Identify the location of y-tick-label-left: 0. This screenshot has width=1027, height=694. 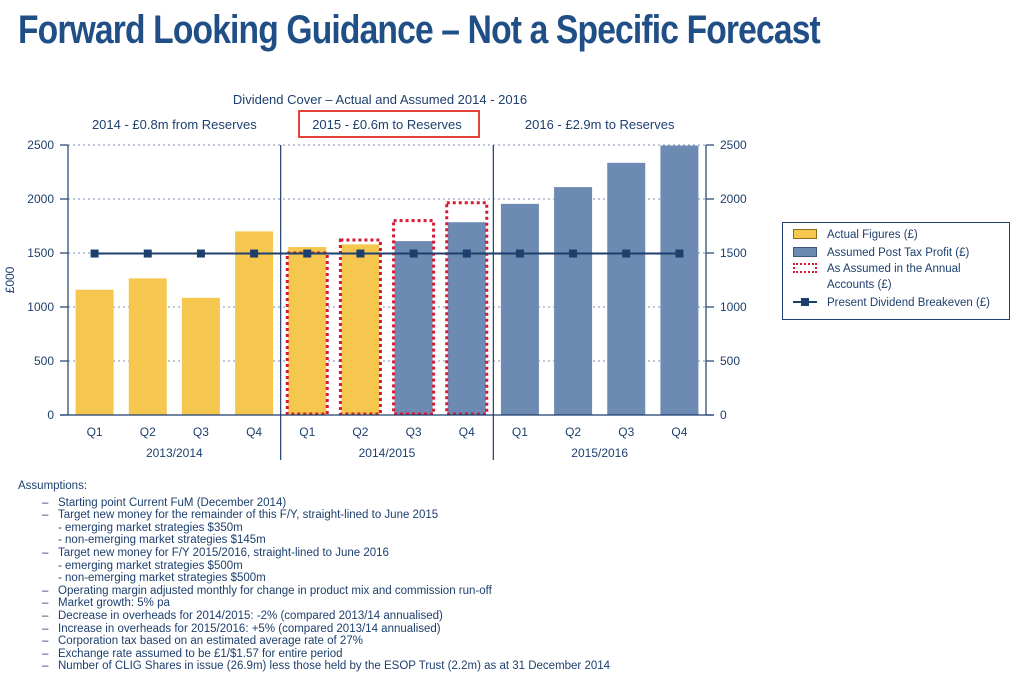
(50, 415).